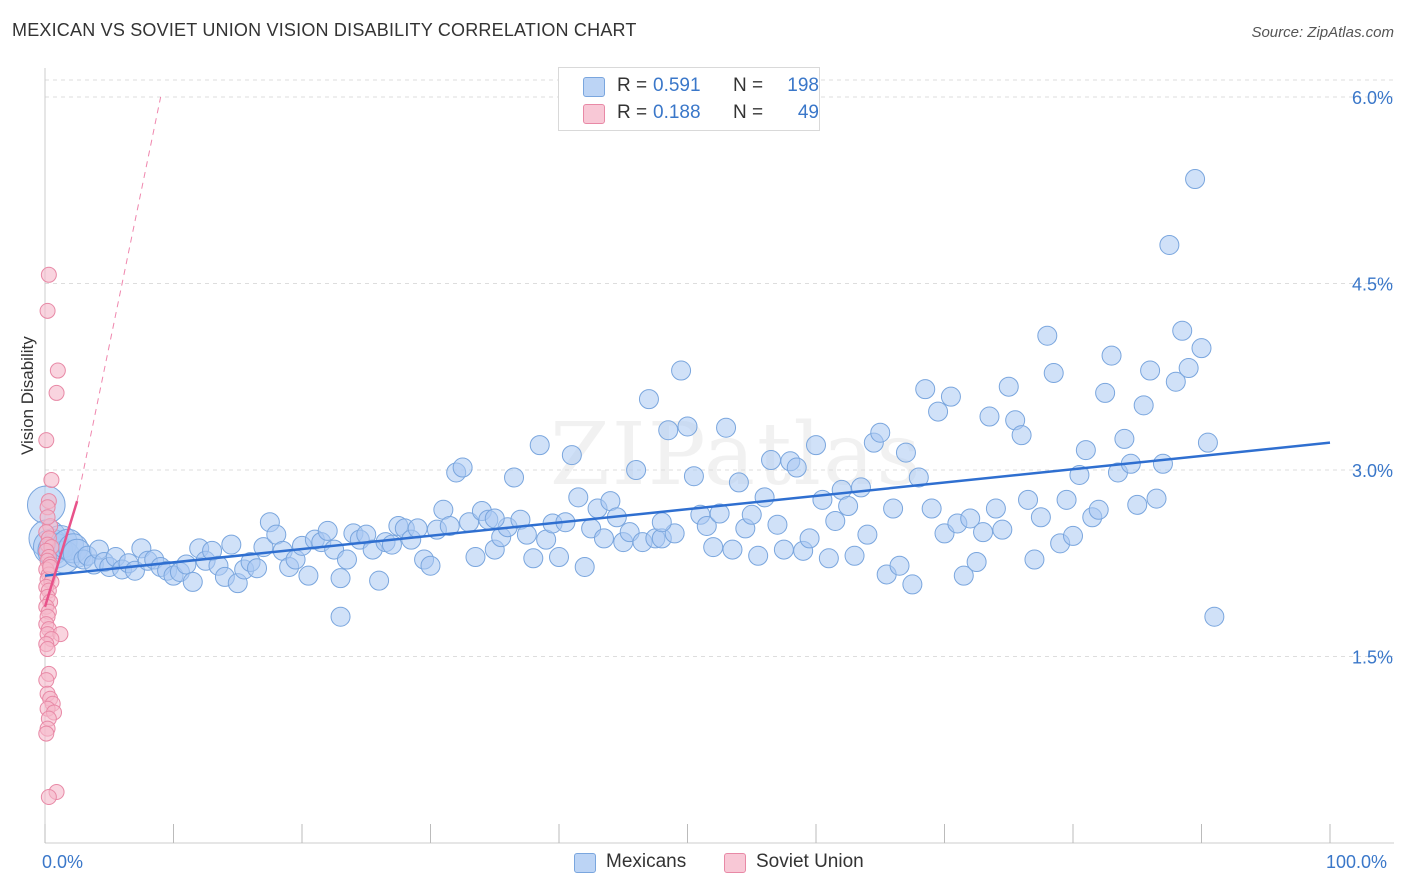  I want to click on source-label: Source: ZipAtlas.com, so click(1322, 32).